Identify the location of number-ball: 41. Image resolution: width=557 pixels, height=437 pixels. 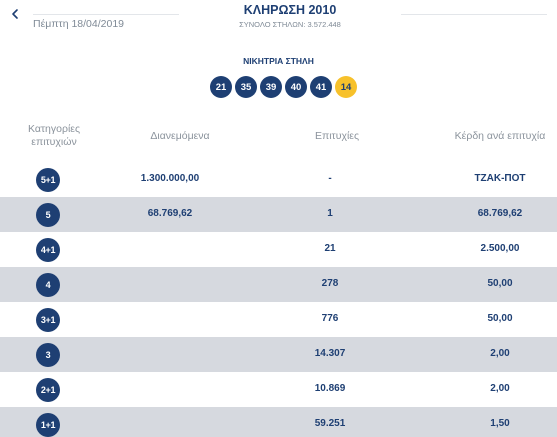
(321, 87).